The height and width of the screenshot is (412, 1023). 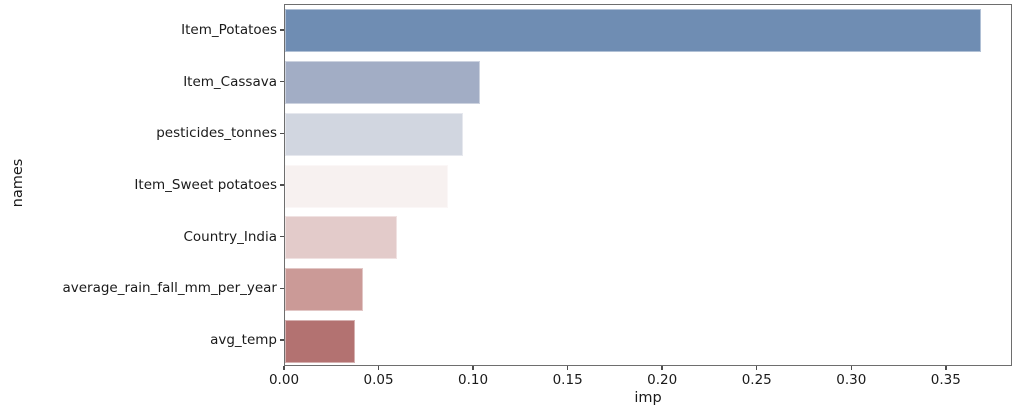 I want to click on x-tick-label: 0.05, so click(x=378, y=380).